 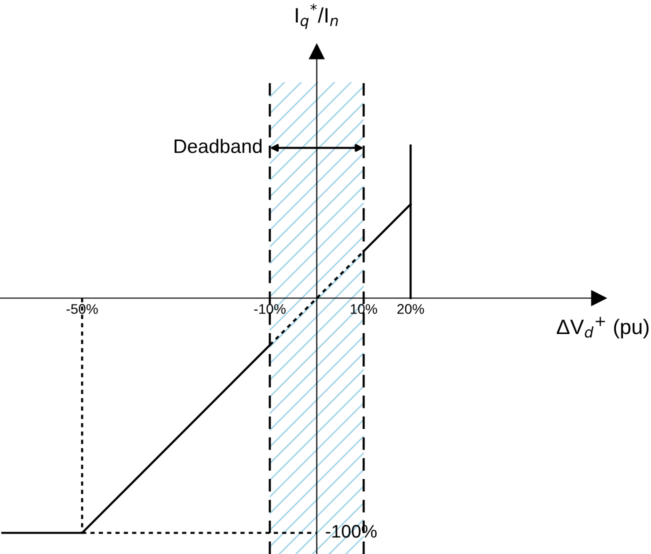 I want to click on x-tick-label: -50%, so click(x=82, y=309).